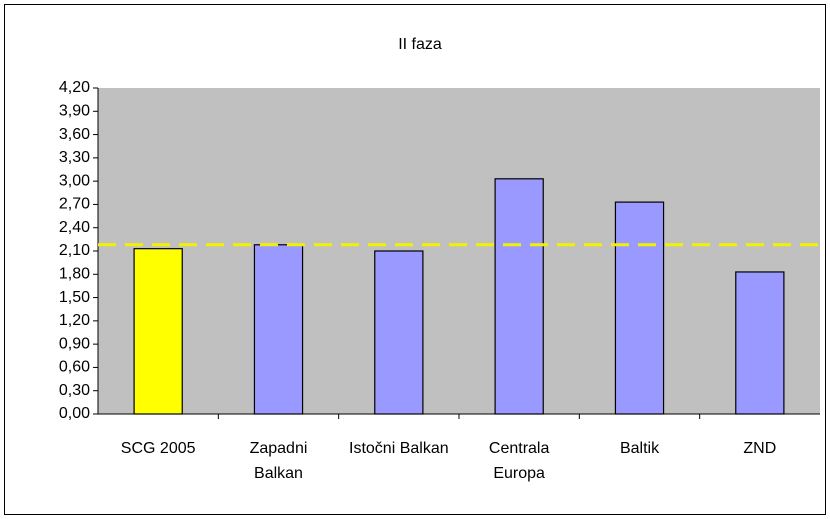 Image resolution: width=830 pixels, height=519 pixels. I want to click on y-tick-label: 1,50, so click(74, 297).